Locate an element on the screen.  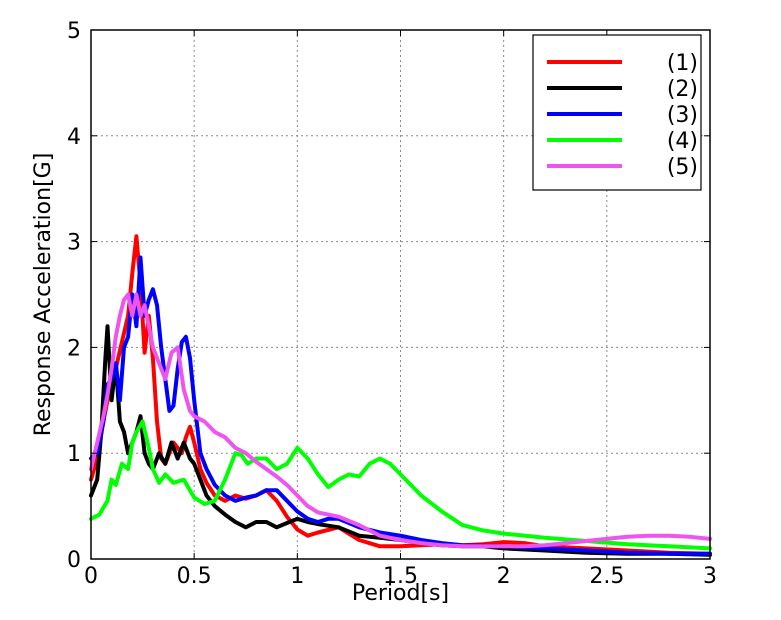
y-tick-label: 0 is located at coordinates (74, 560).